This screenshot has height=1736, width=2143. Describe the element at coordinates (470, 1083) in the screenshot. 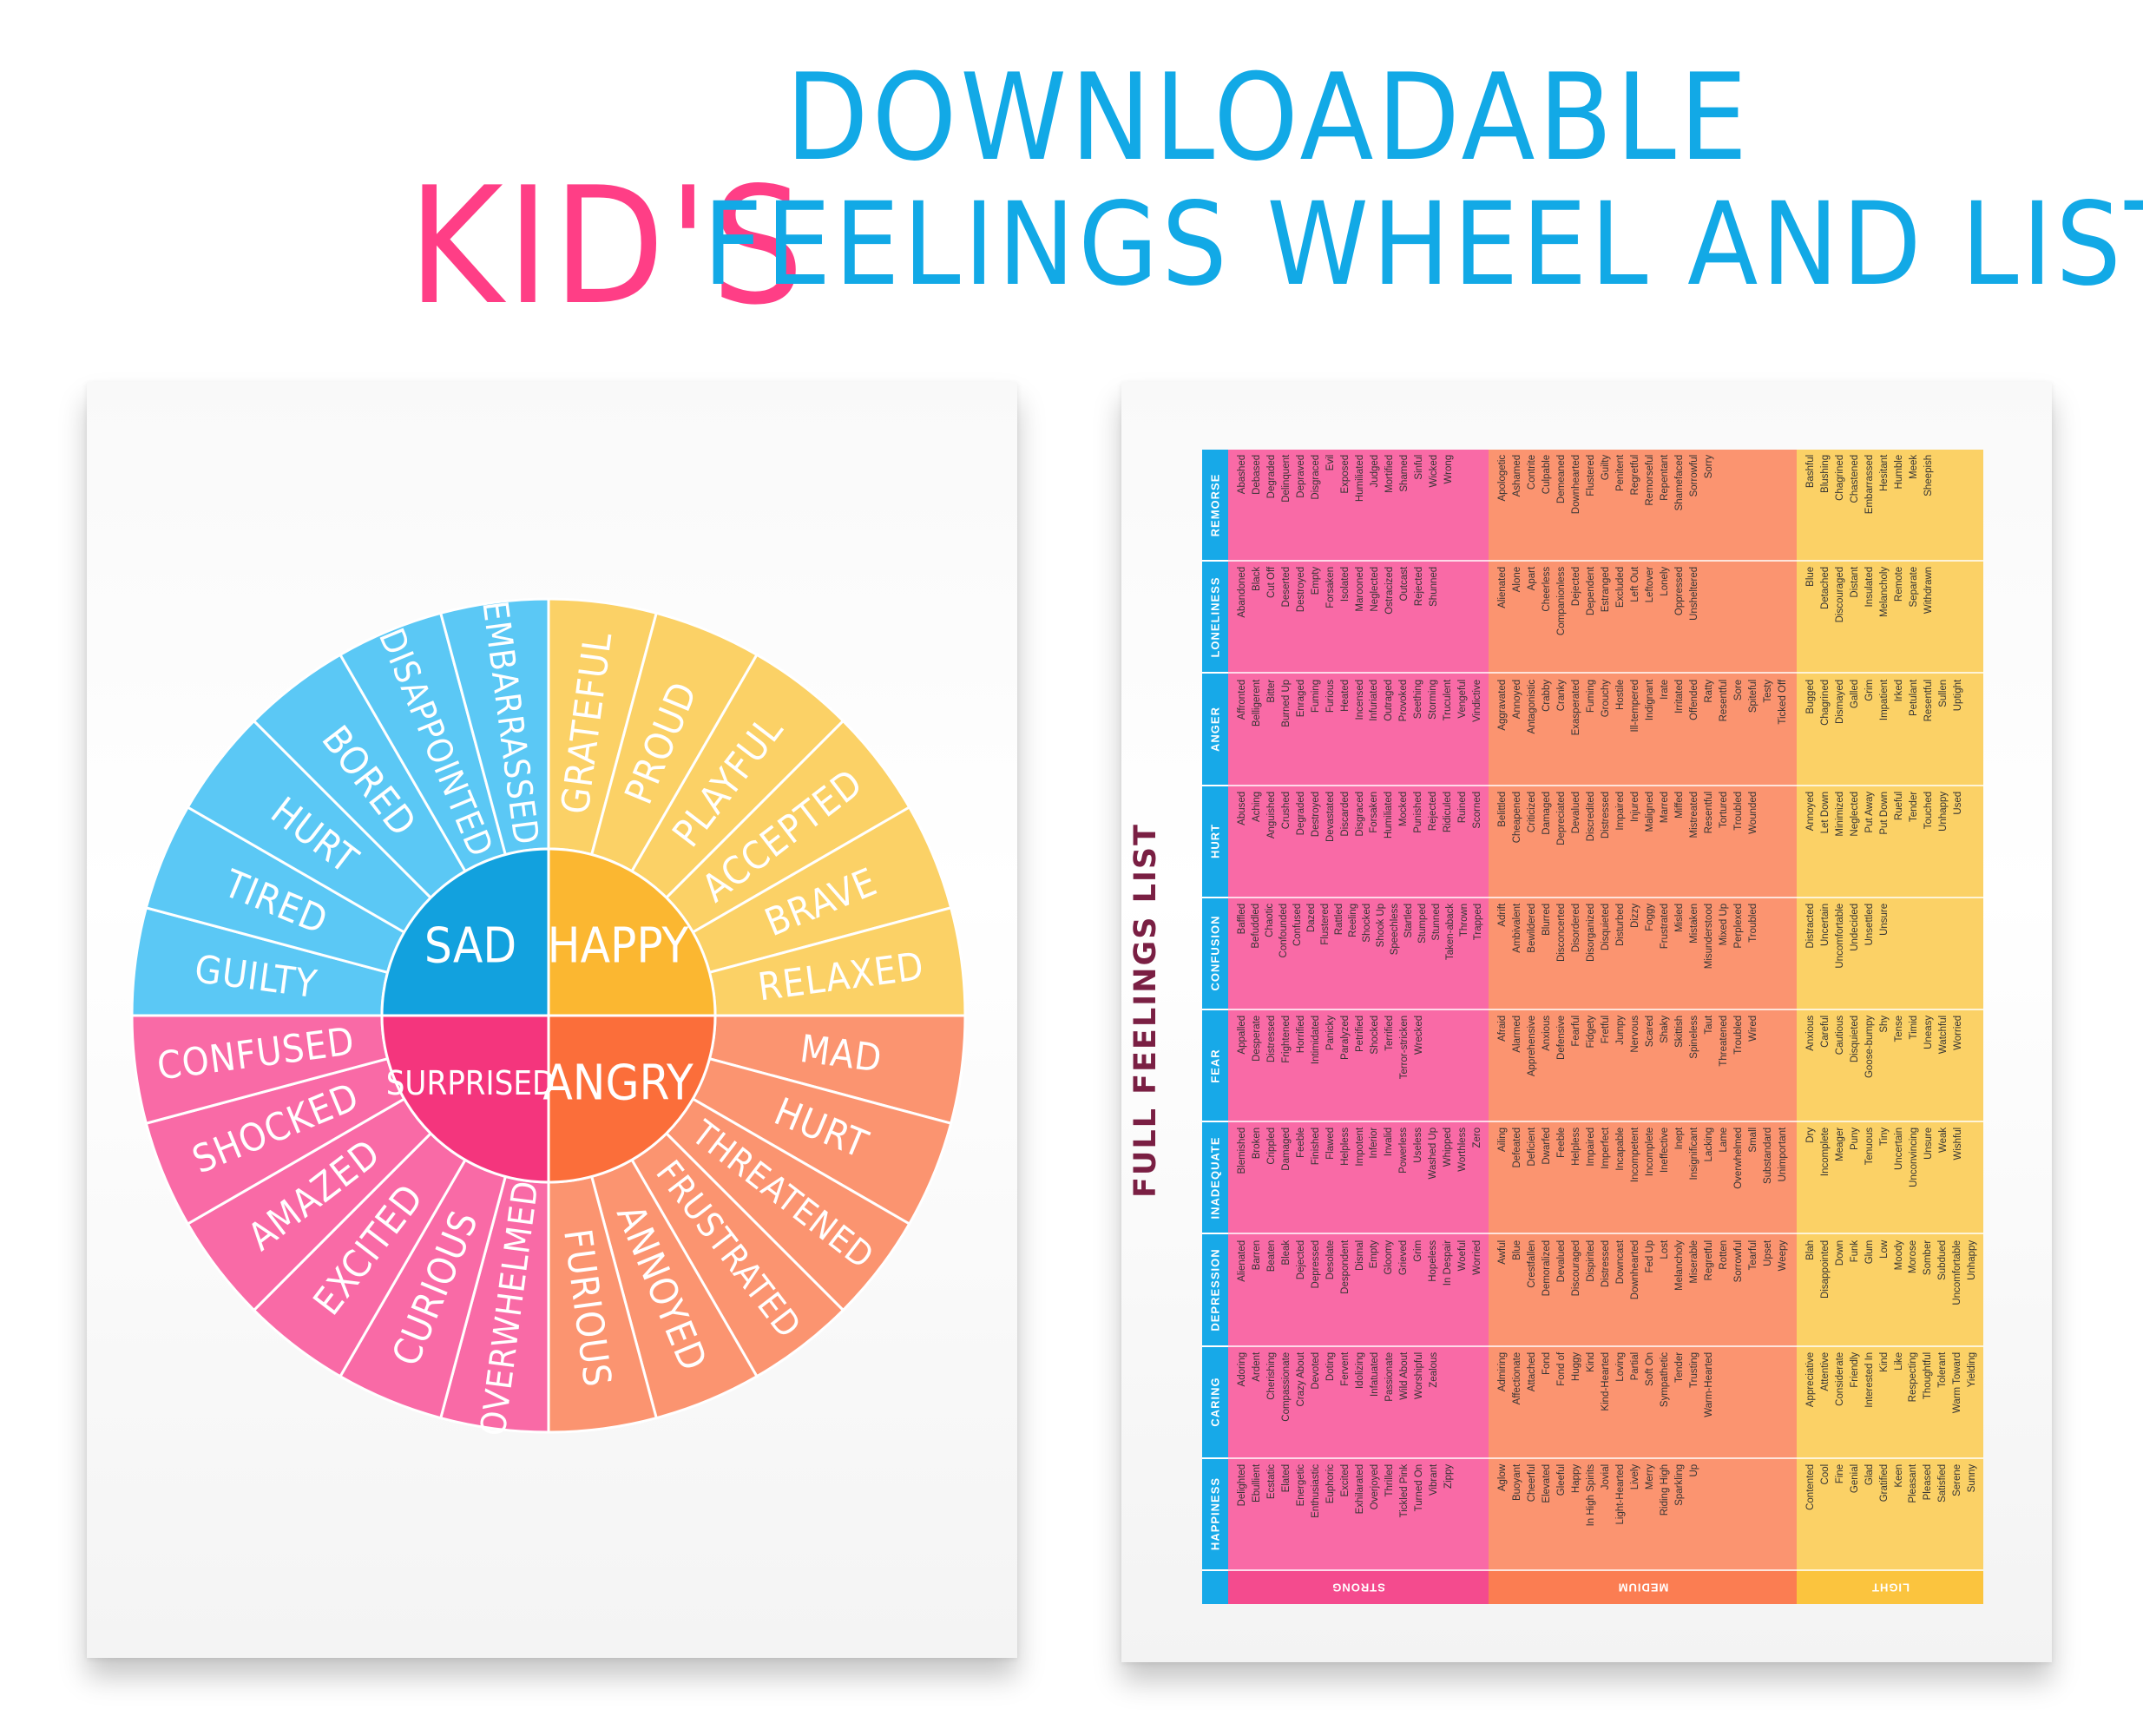

I see `wheel-core-label-surprised: SURPRISED` at that location.